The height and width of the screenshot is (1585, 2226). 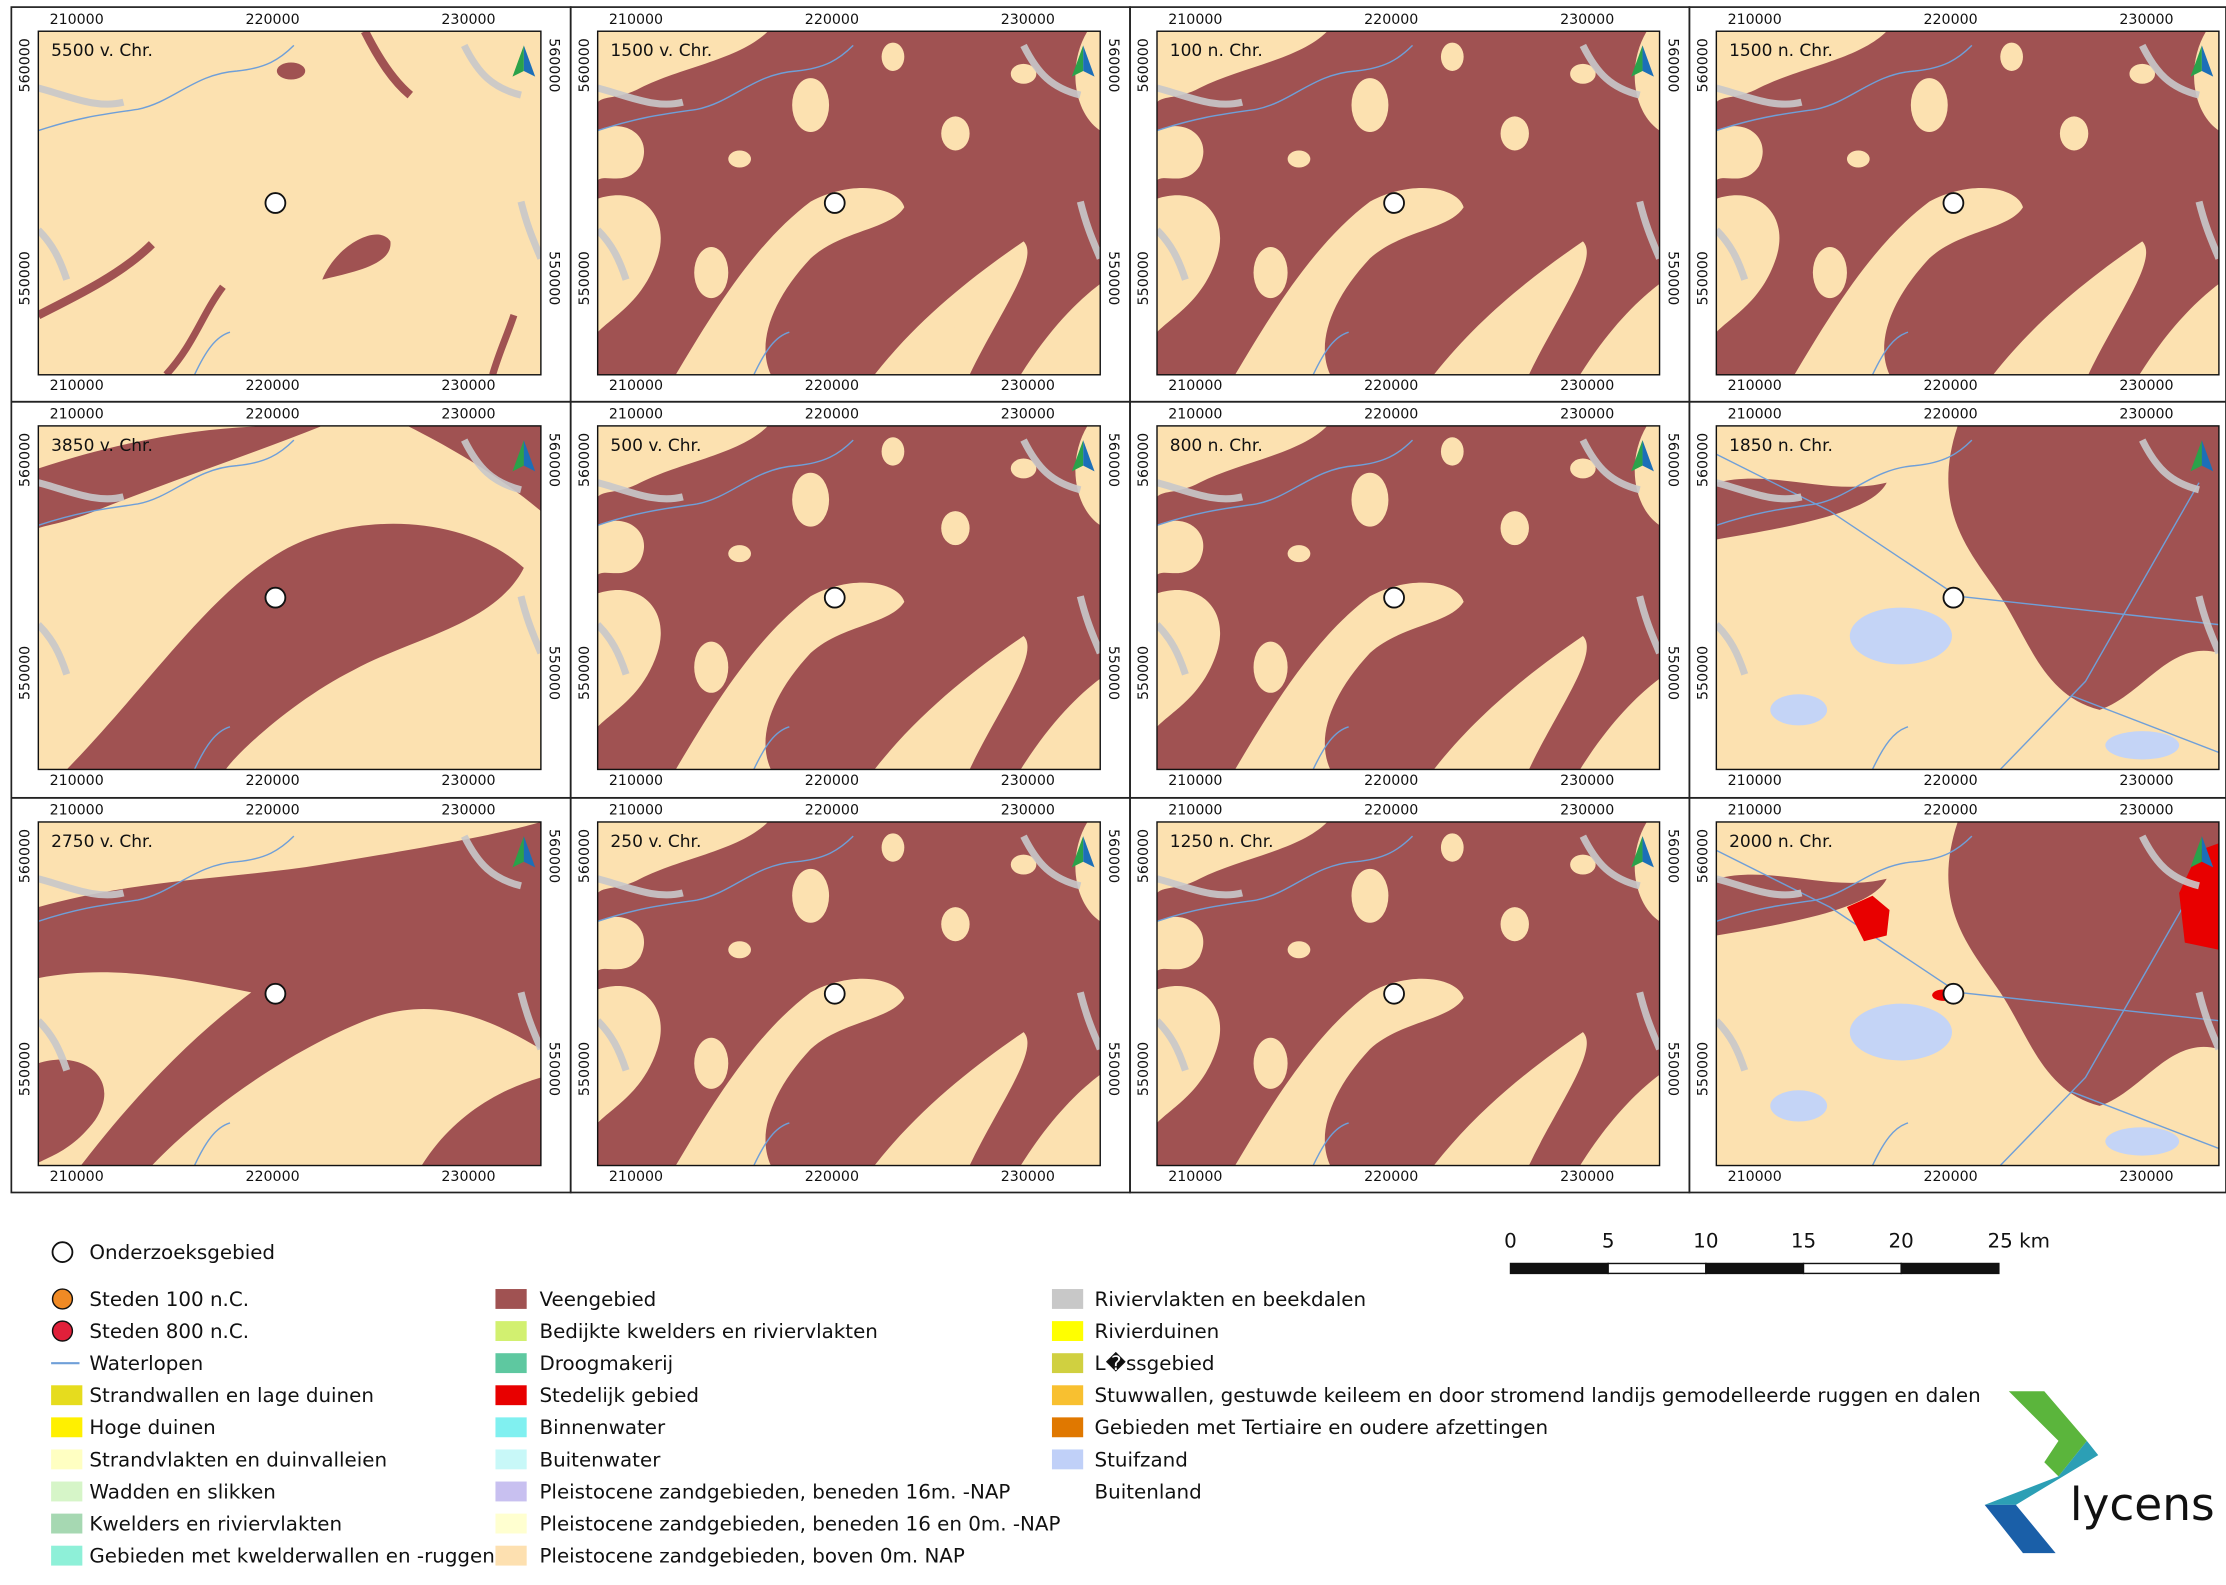 What do you see at coordinates (602, 1427) in the screenshot?
I see `legend-label: Binnenwater` at bounding box center [602, 1427].